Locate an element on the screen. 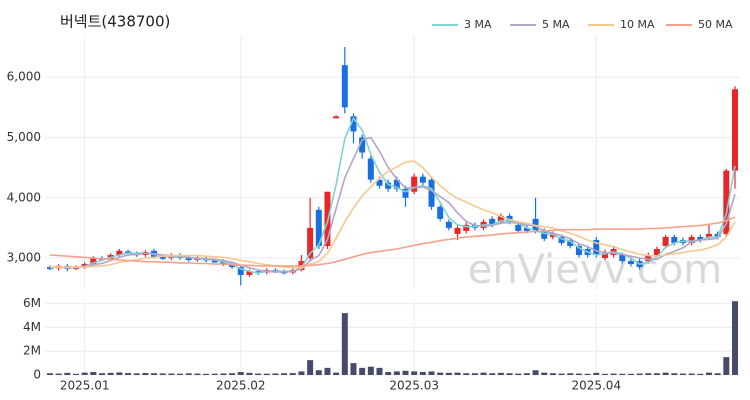  y-tick-label: 6,000 is located at coordinates (24, 77).